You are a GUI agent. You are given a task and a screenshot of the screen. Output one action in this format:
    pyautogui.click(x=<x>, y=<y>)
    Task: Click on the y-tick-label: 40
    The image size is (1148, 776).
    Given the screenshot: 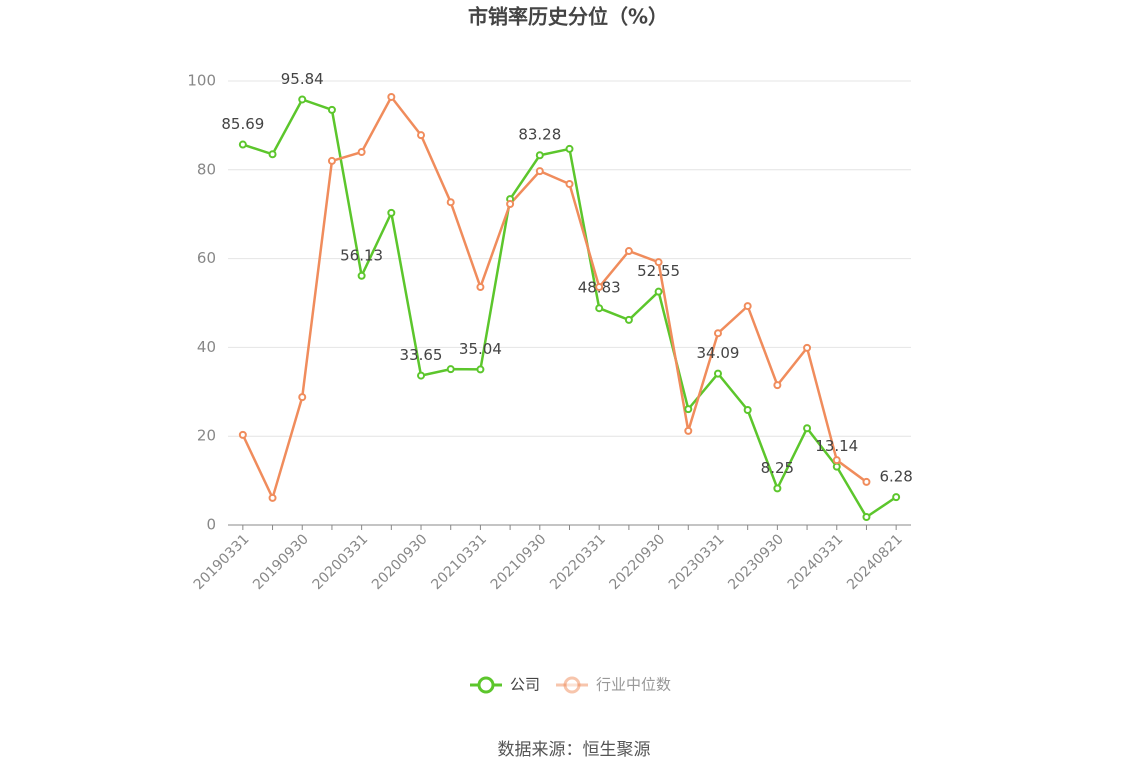 What is the action you would take?
    pyautogui.click(x=206, y=347)
    